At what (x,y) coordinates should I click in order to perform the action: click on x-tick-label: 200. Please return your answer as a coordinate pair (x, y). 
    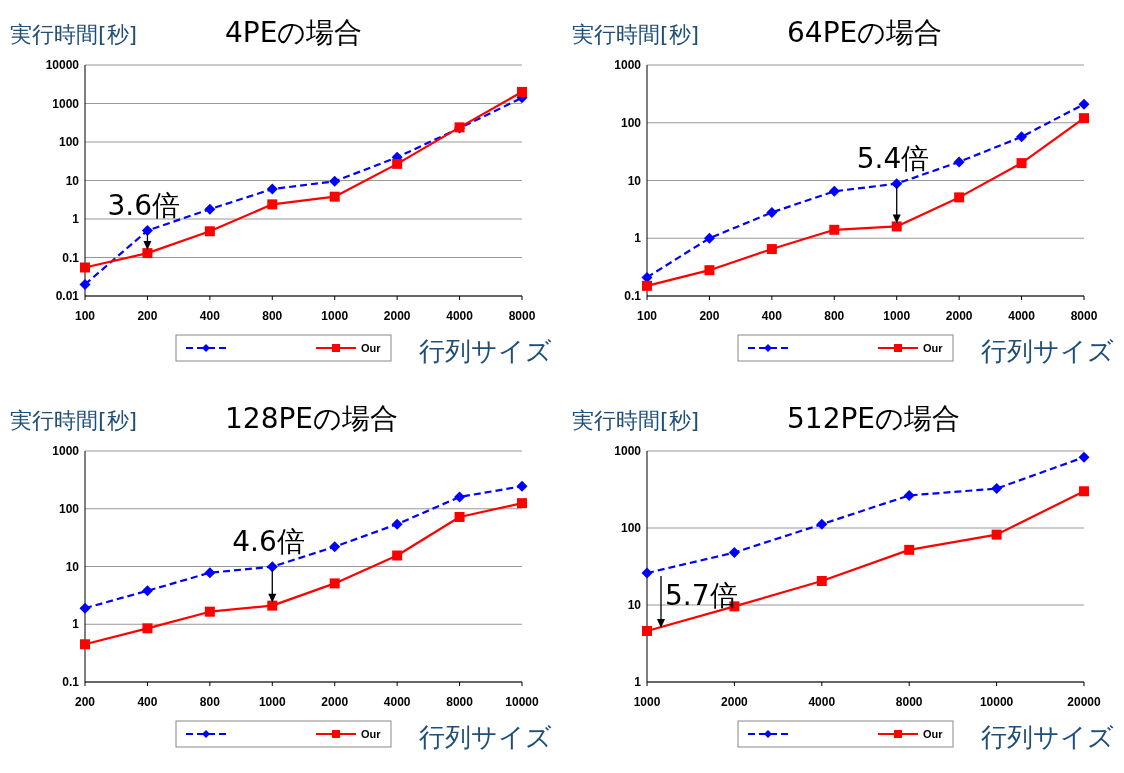
    Looking at the image, I should click on (85, 702).